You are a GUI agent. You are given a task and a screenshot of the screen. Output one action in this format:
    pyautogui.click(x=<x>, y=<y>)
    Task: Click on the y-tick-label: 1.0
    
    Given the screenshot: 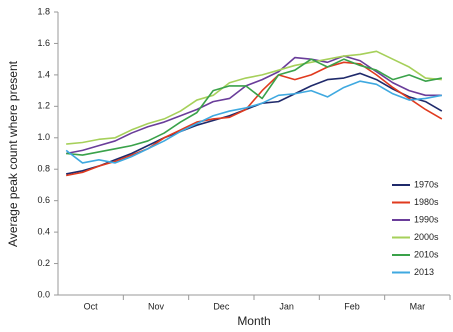 What is the action you would take?
    pyautogui.click(x=43, y=137)
    